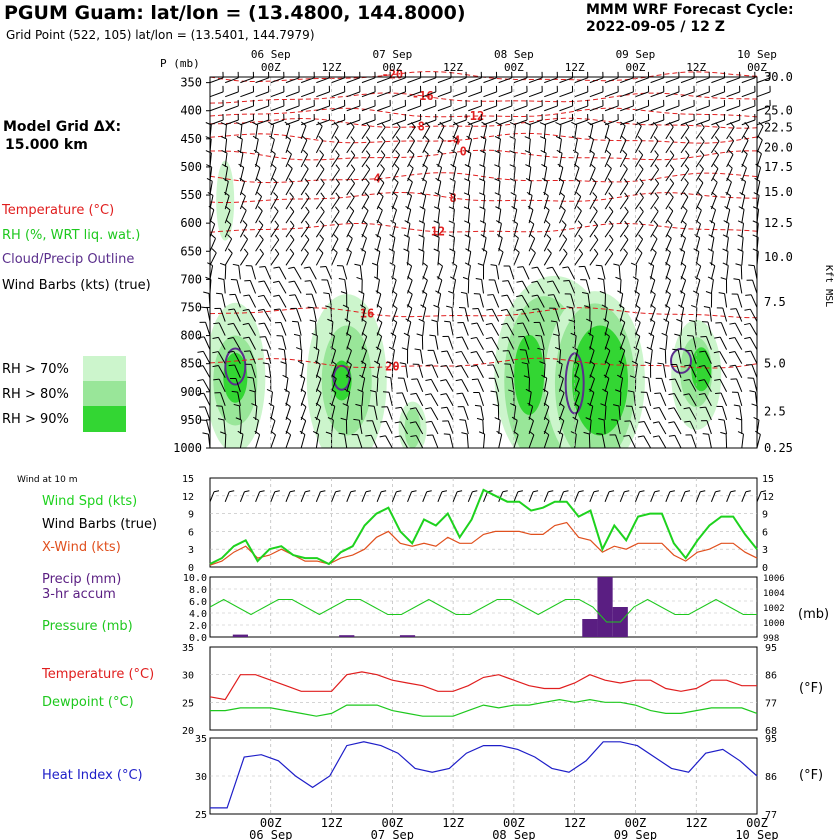 This screenshot has height=840, width=840. I want to click on height-tick: 12.5, so click(778, 223).